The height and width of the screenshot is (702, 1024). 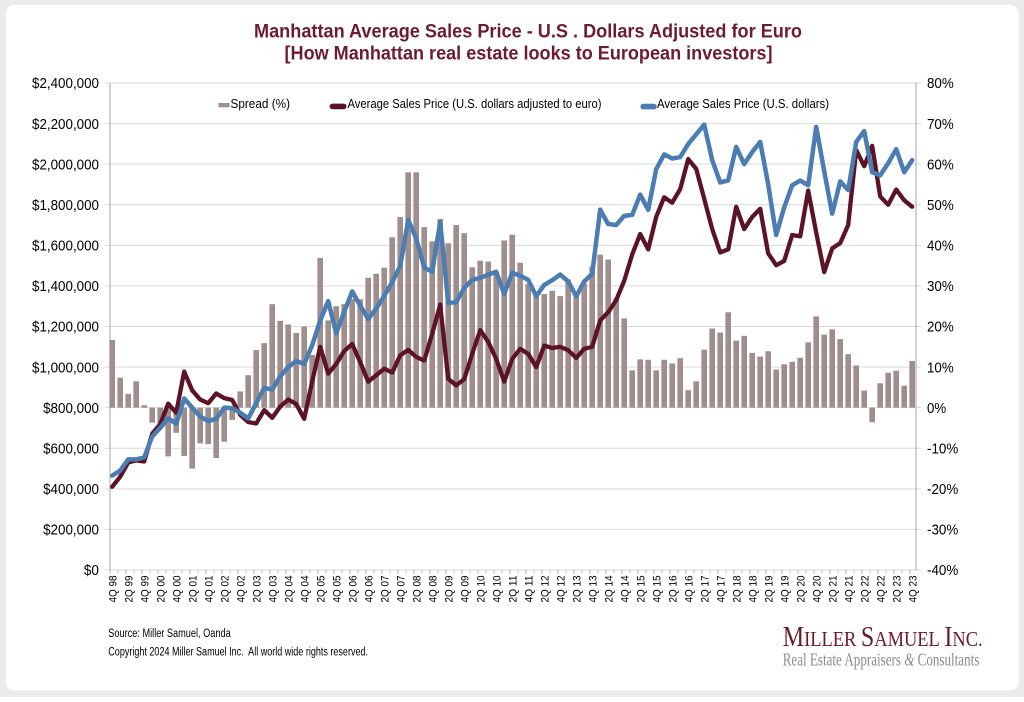 What do you see at coordinates (169, 634) in the screenshot?
I see `svg-text: Source: Miller Samuel, Oanda` at bounding box center [169, 634].